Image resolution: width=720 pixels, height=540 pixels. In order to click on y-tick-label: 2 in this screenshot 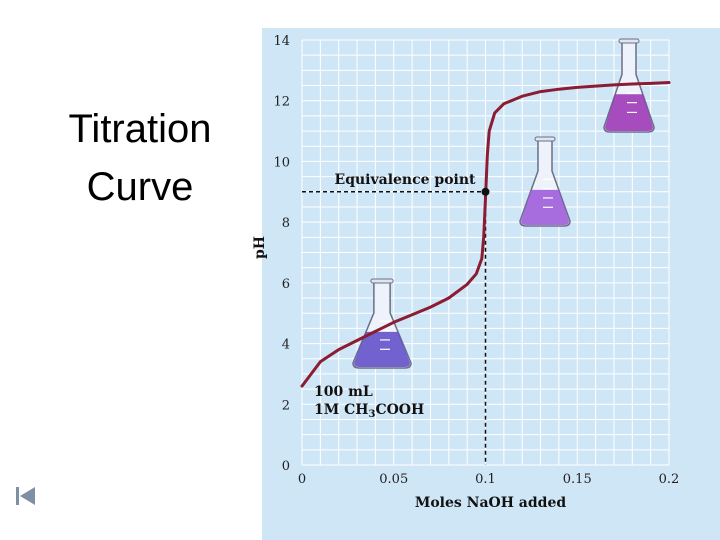, I will do `click(286, 405)`.